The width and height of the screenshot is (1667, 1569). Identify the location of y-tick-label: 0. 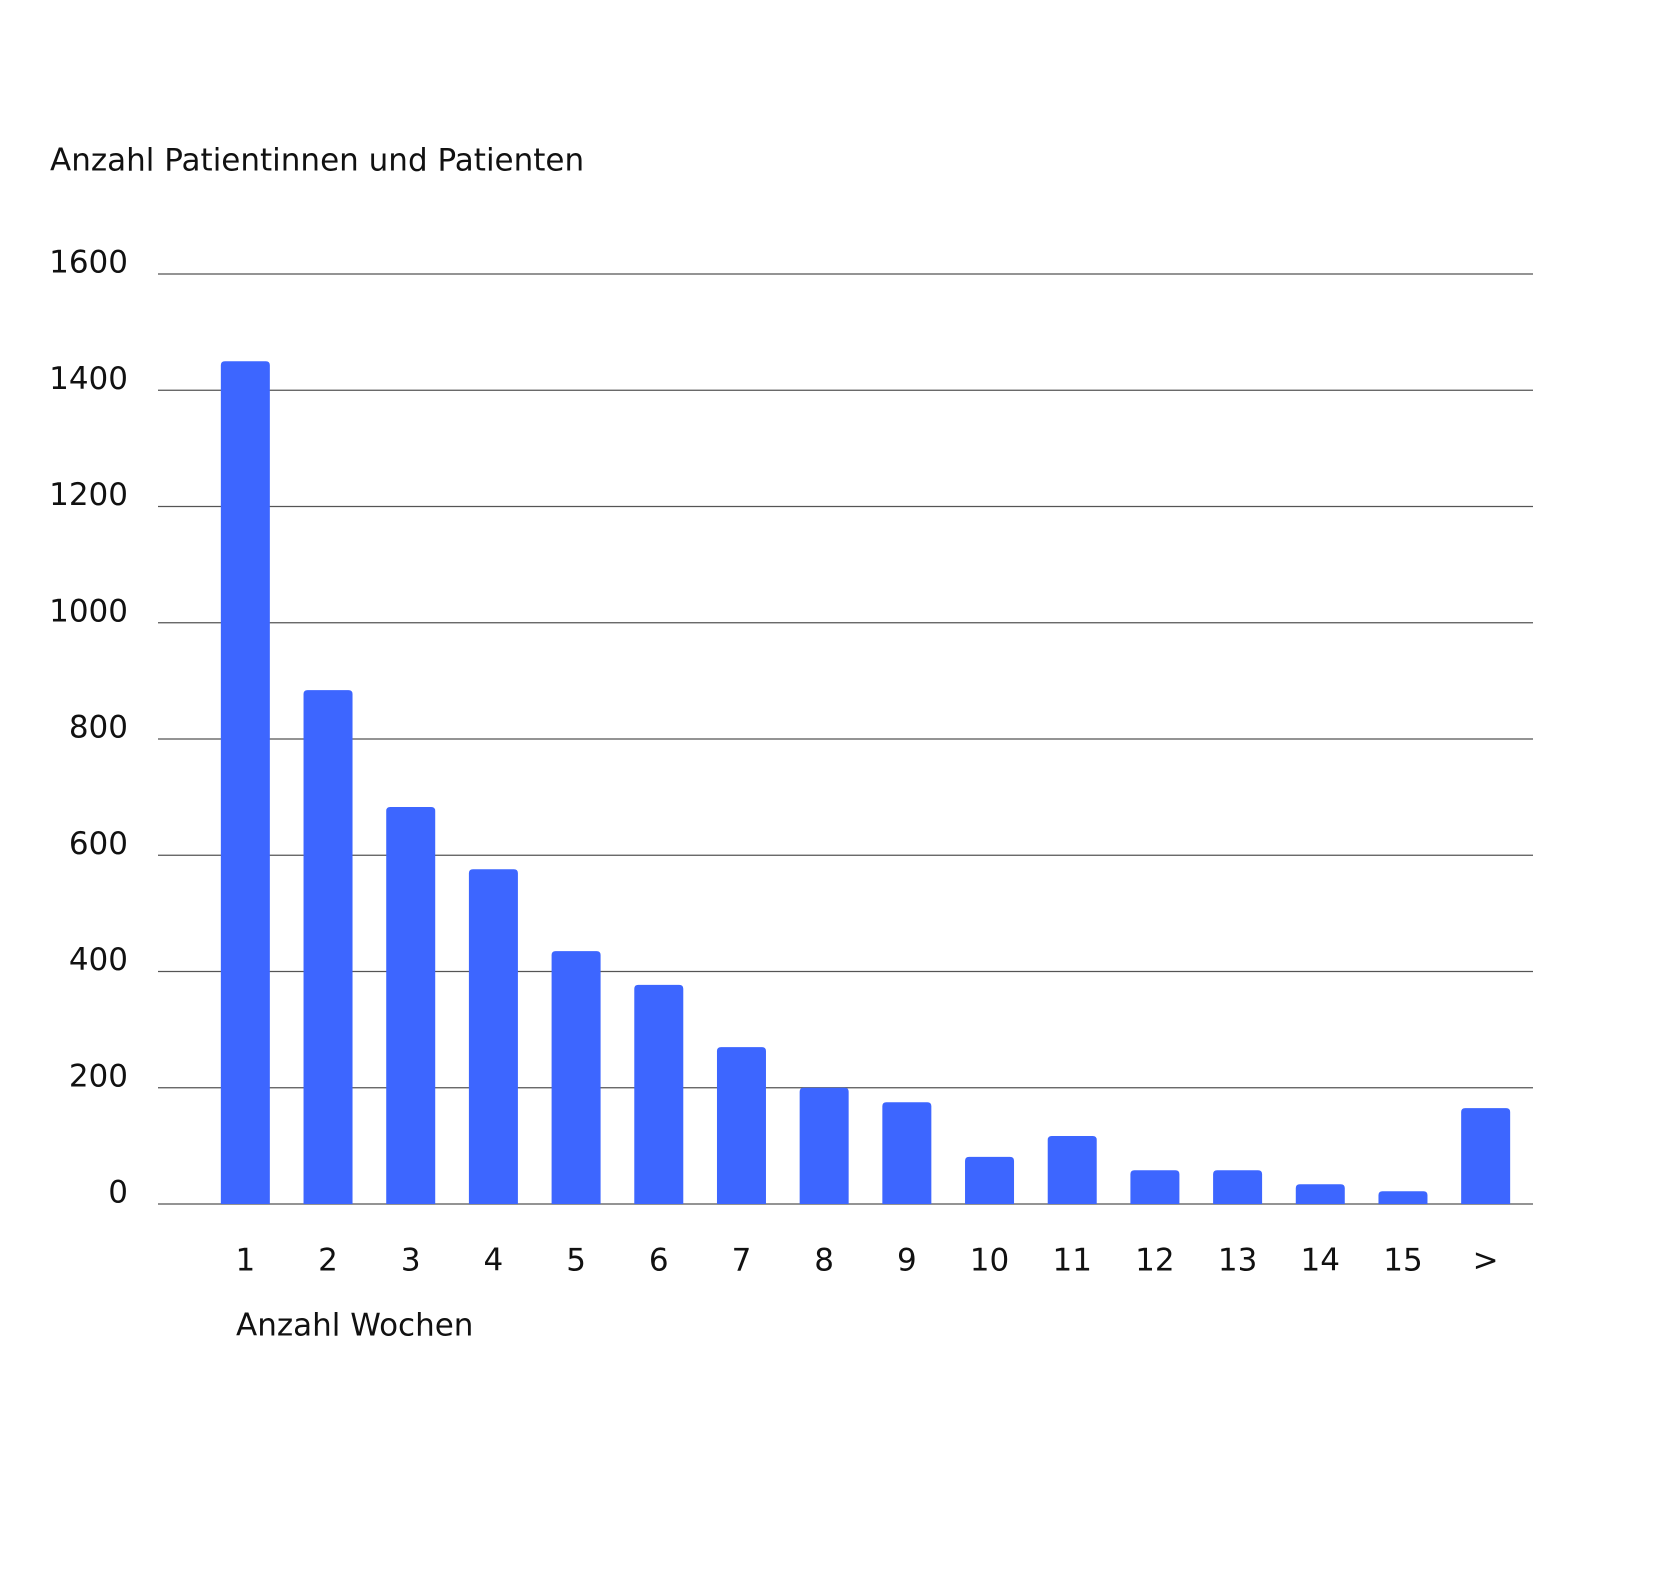
(118, 1193).